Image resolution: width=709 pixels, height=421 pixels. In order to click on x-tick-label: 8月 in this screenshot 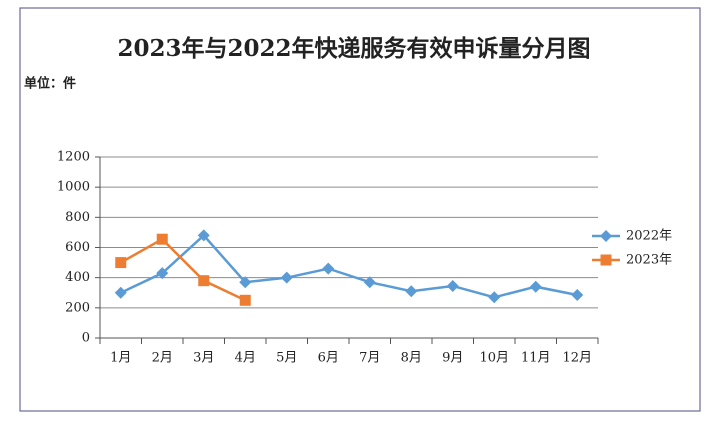, I will do `click(411, 358)`.